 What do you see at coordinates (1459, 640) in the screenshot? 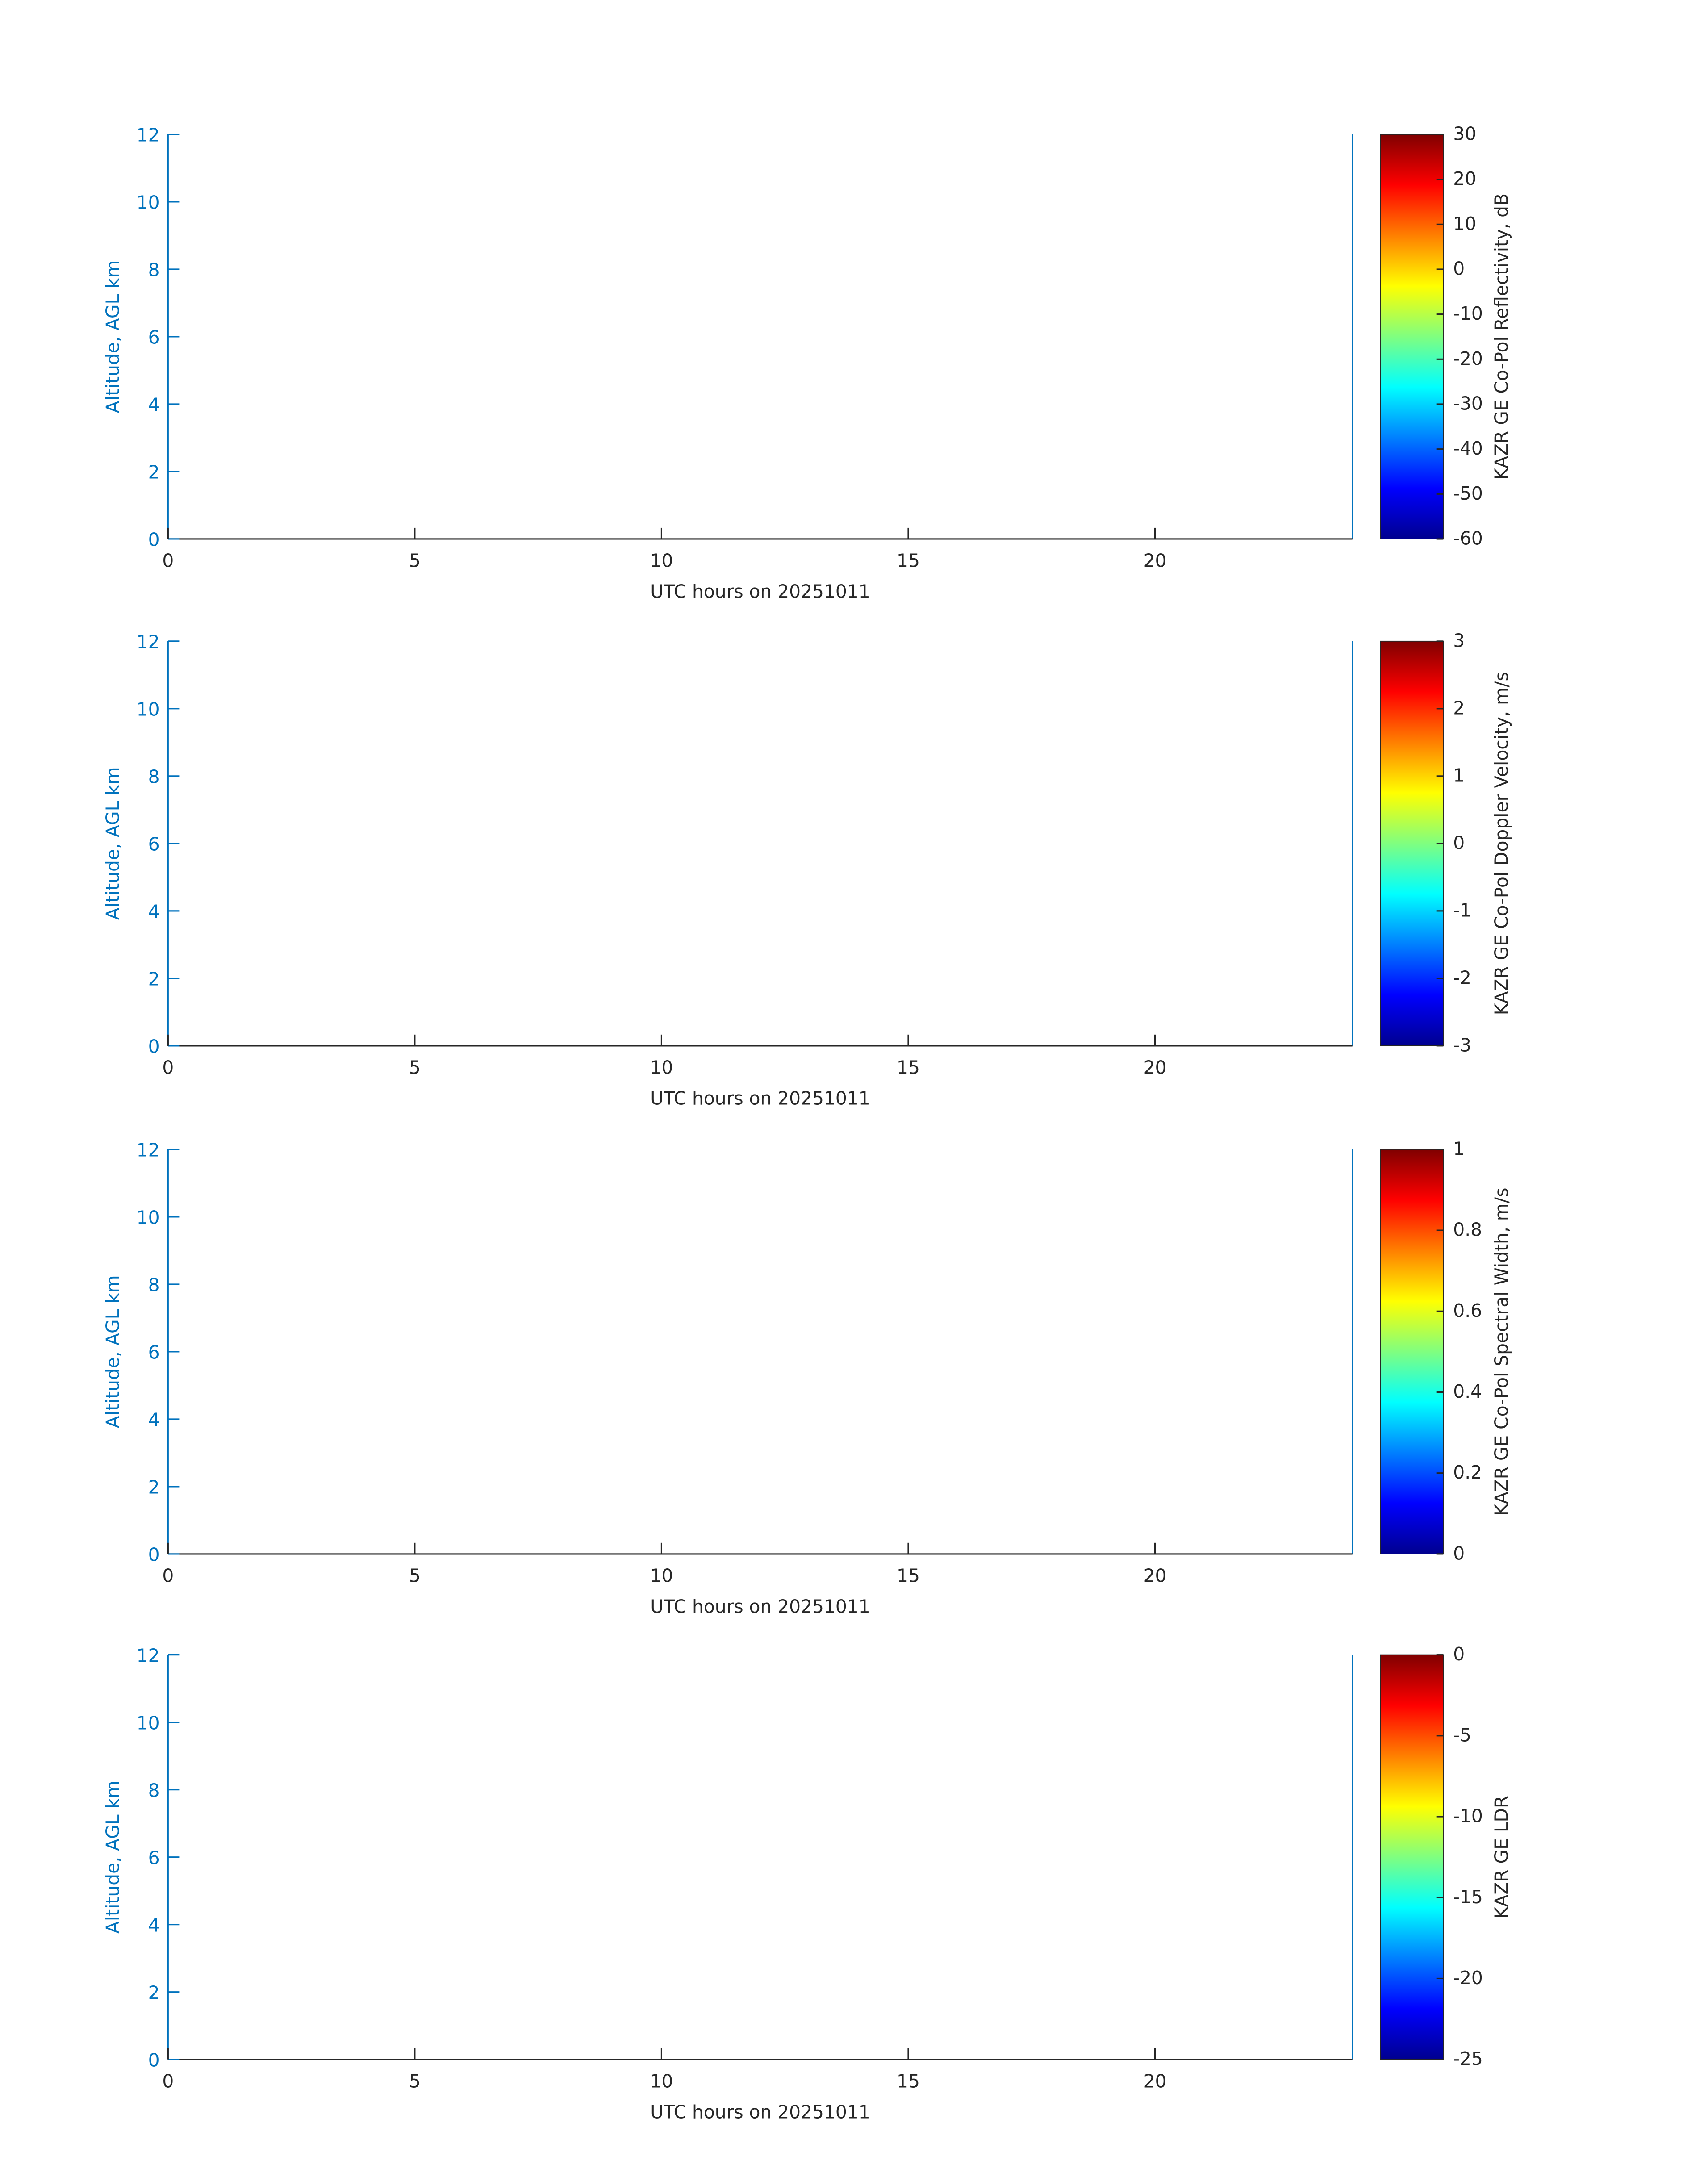
I see `colorbar-tick-label: 3` at bounding box center [1459, 640].